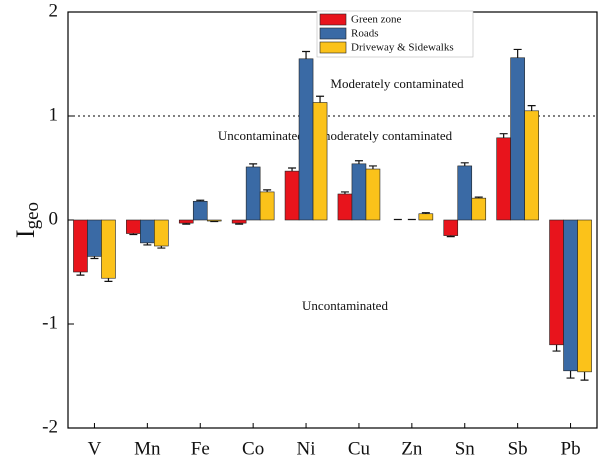  Describe the element at coordinates (50, 426) in the screenshot. I see `y-tick-label: -2` at that location.